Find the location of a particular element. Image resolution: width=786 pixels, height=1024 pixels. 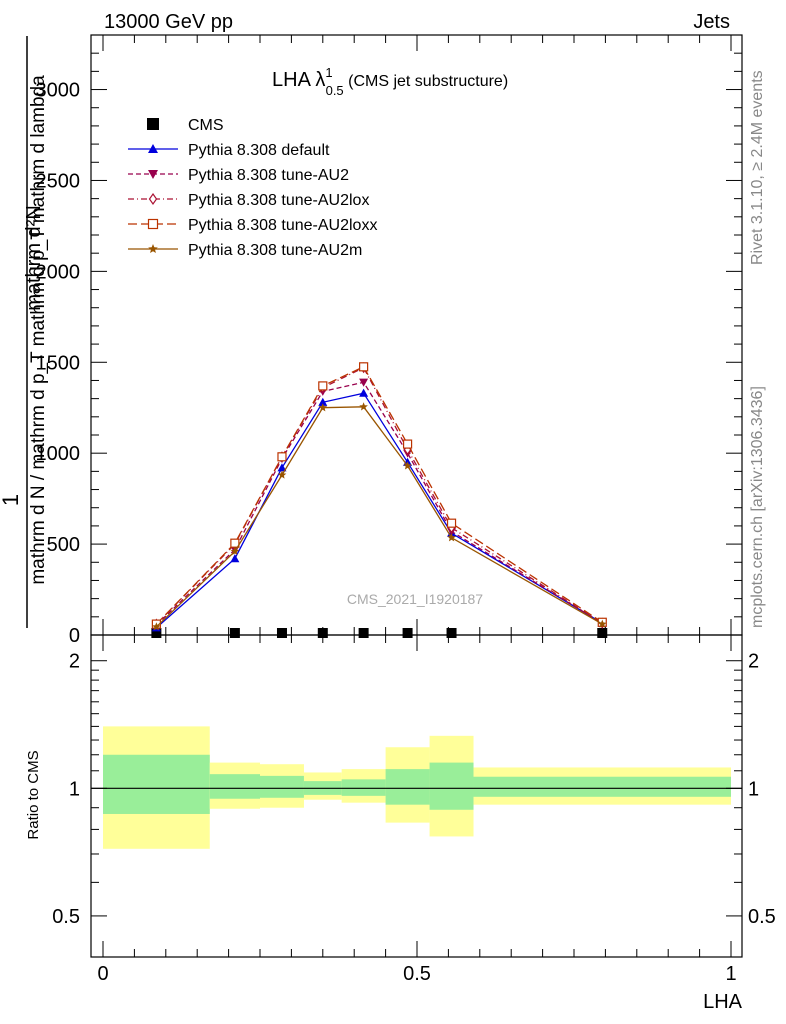

main-y-tick-labels: 0 500 1000 1500 2000 2500 3000 is located at coordinates (58, 363).